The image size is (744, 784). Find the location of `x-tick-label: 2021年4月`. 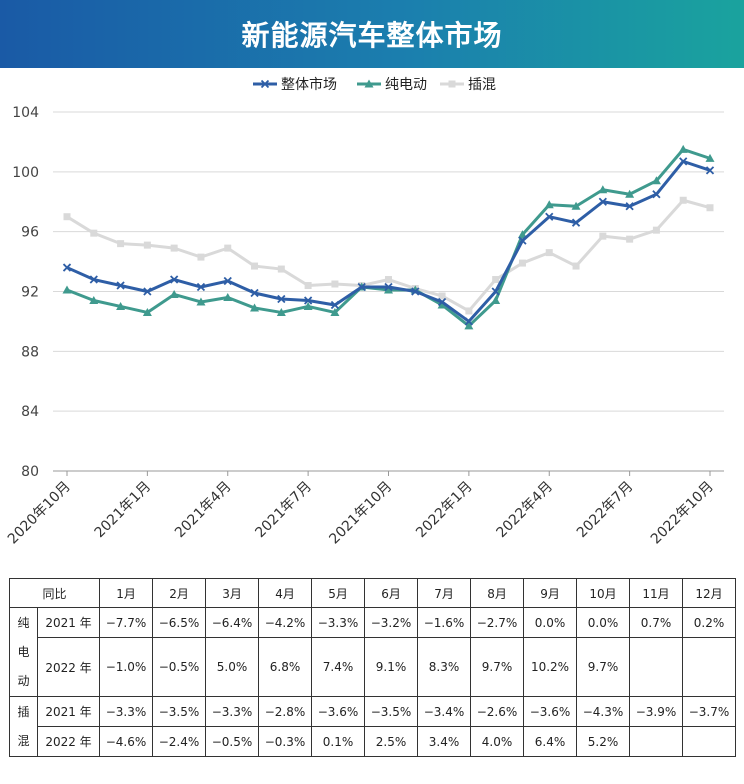

x-tick-label: 2021年4月 is located at coordinates (203, 510).